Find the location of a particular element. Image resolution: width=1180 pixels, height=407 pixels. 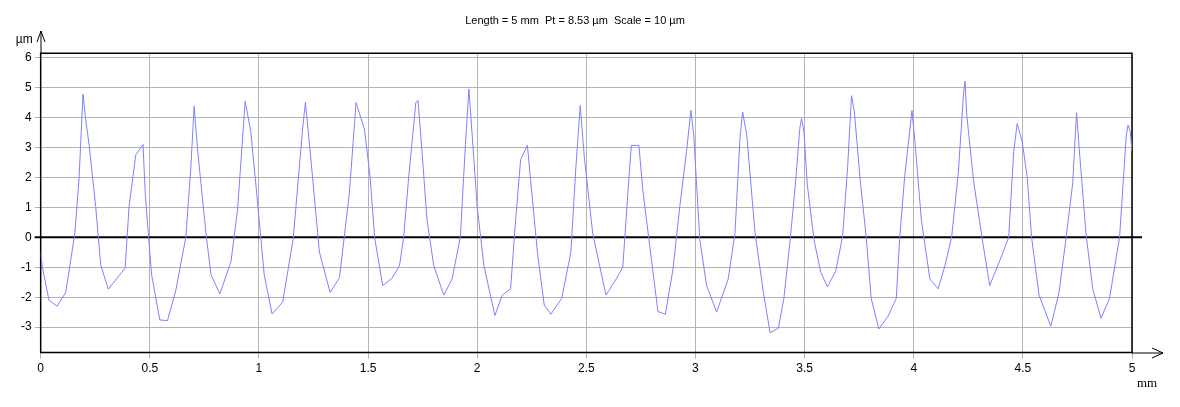

y-tick-label: -3 is located at coordinates (26, 326).